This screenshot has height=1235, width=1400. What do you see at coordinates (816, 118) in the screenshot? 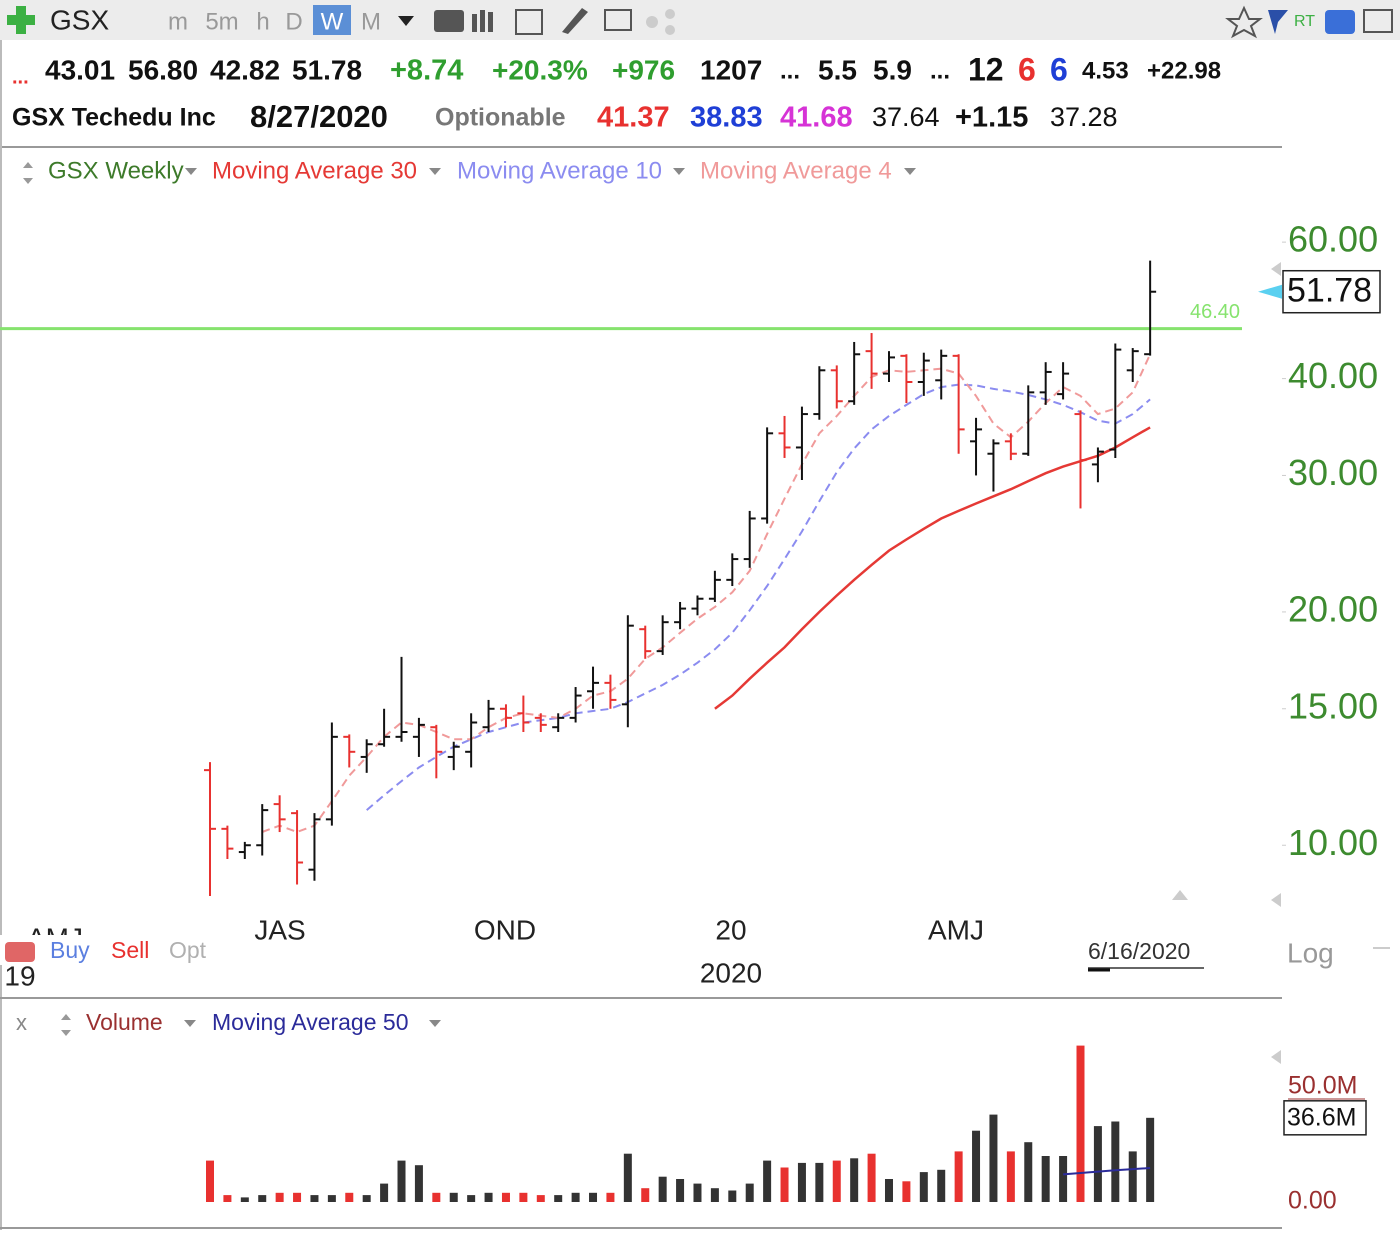
I see `quote-field: 41.68` at bounding box center [816, 118].